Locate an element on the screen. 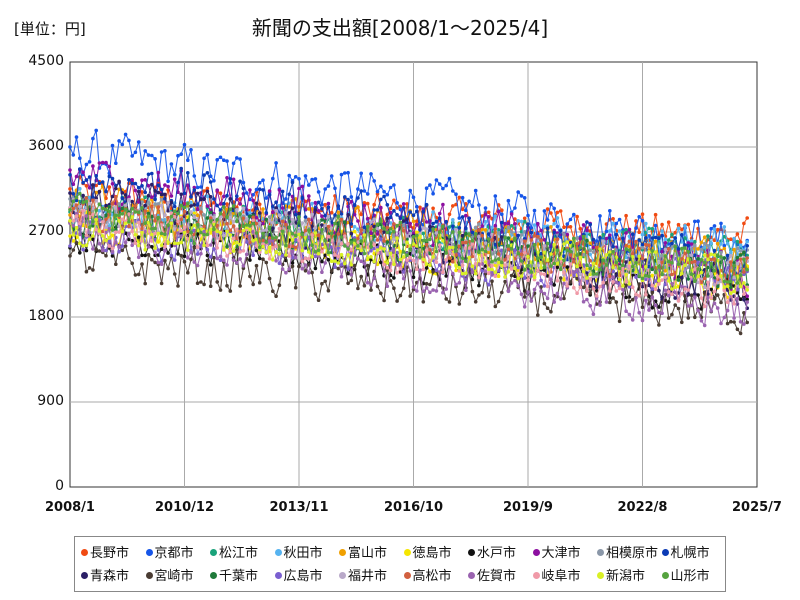 The height and width of the screenshot is (600, 800). legend-label: 佐賀市 is located at coordinates (497, 576).